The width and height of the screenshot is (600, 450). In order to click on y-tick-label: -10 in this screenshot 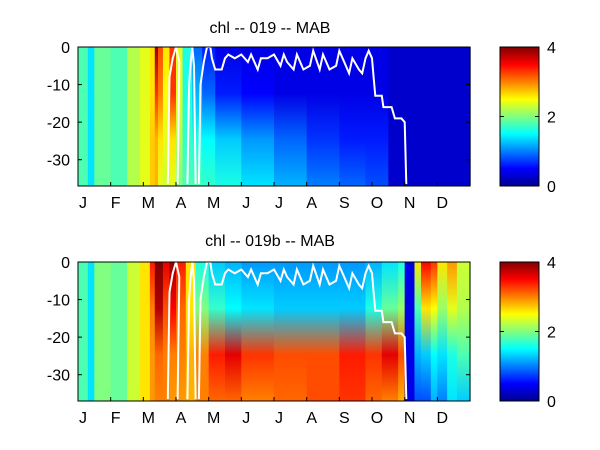, I will do `click(58, 301)`.